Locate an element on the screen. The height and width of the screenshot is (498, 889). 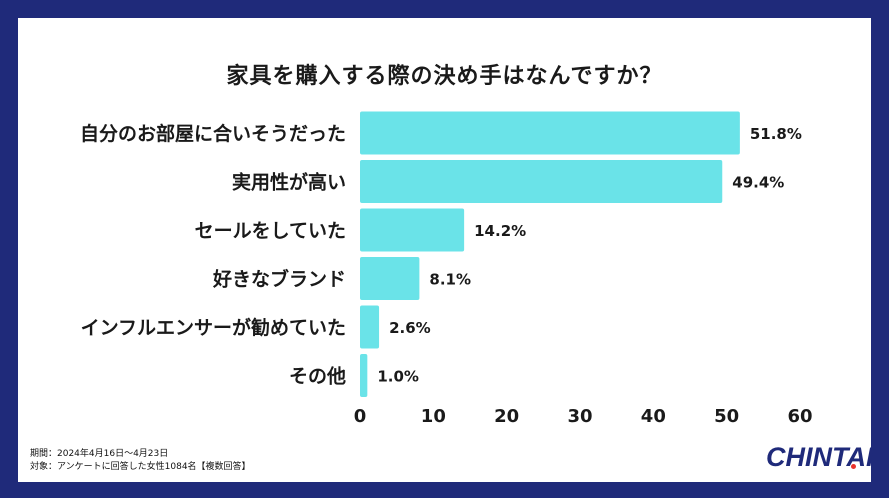
category-label: 自分のお部屋に合いそうだった is located at coordinates (213, 133).